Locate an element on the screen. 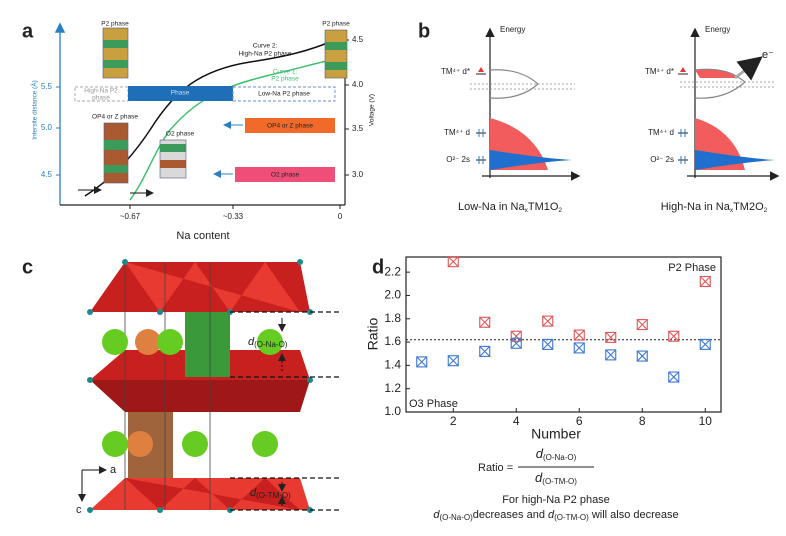  x-tick-label: 0 is located at coordinates (340, 216).